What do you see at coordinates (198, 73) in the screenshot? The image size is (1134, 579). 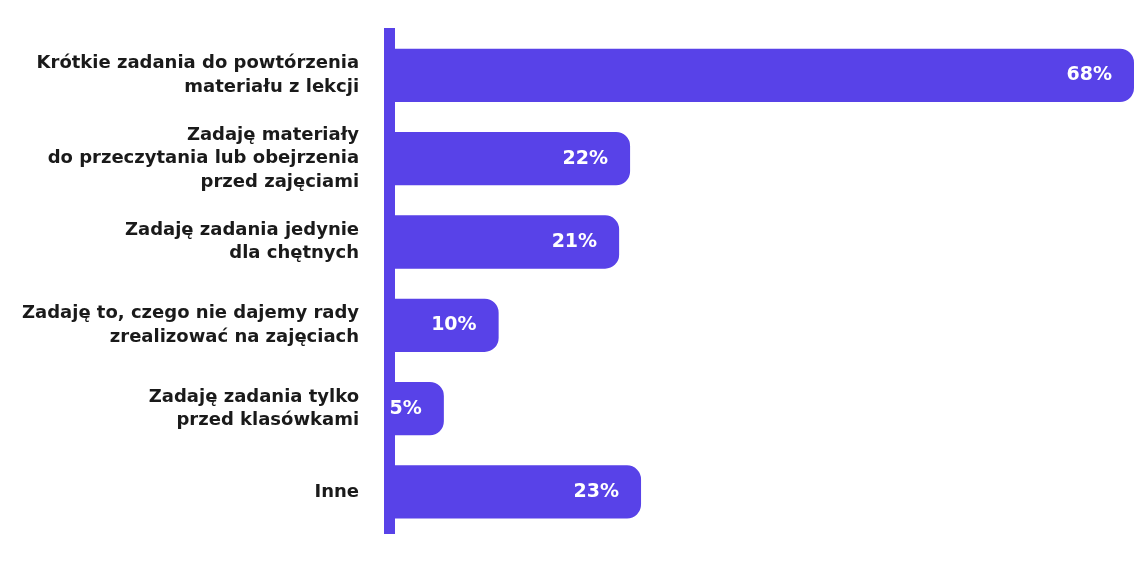 I see `y-tick-label: Krótkie zadania do powtórzenia materiału z lekcji` at bounding box center [198, 73].